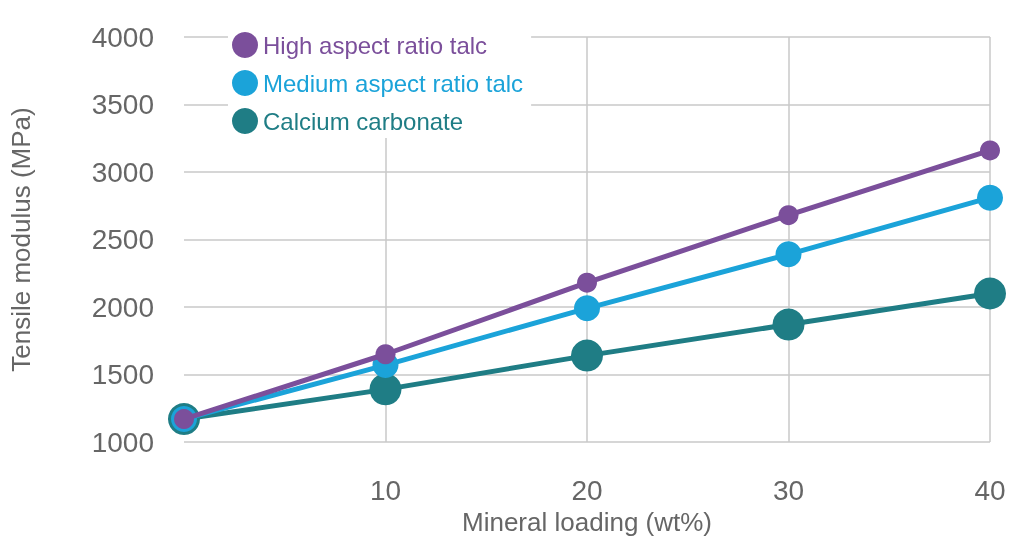 This screenshot has width=1017, height=556. Describe the element at coordinates (122, 239) in the screenshot. I see `y-tick-label: 2500` at that location.